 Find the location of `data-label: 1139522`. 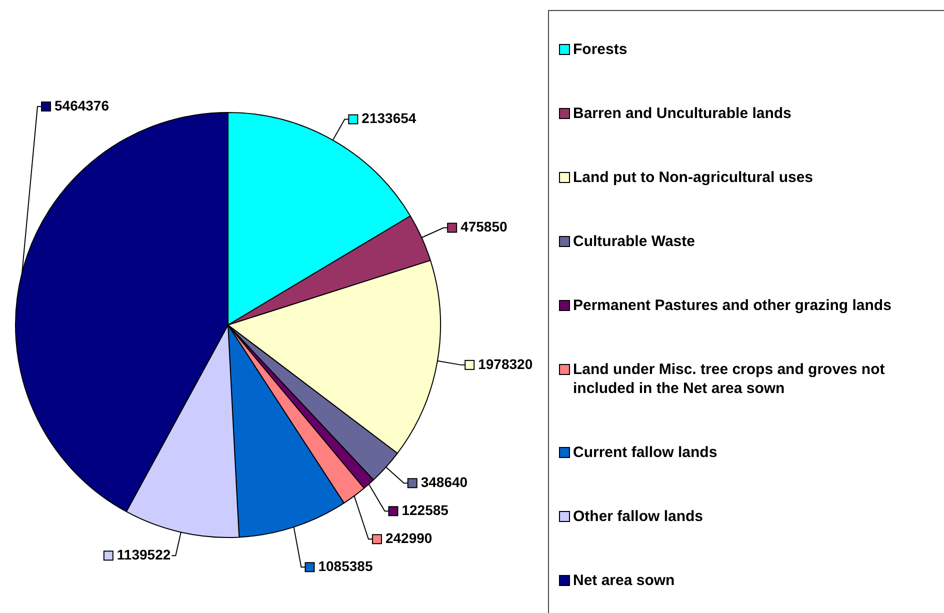

data-label: 1139522 is located at coordinates (143, 554).